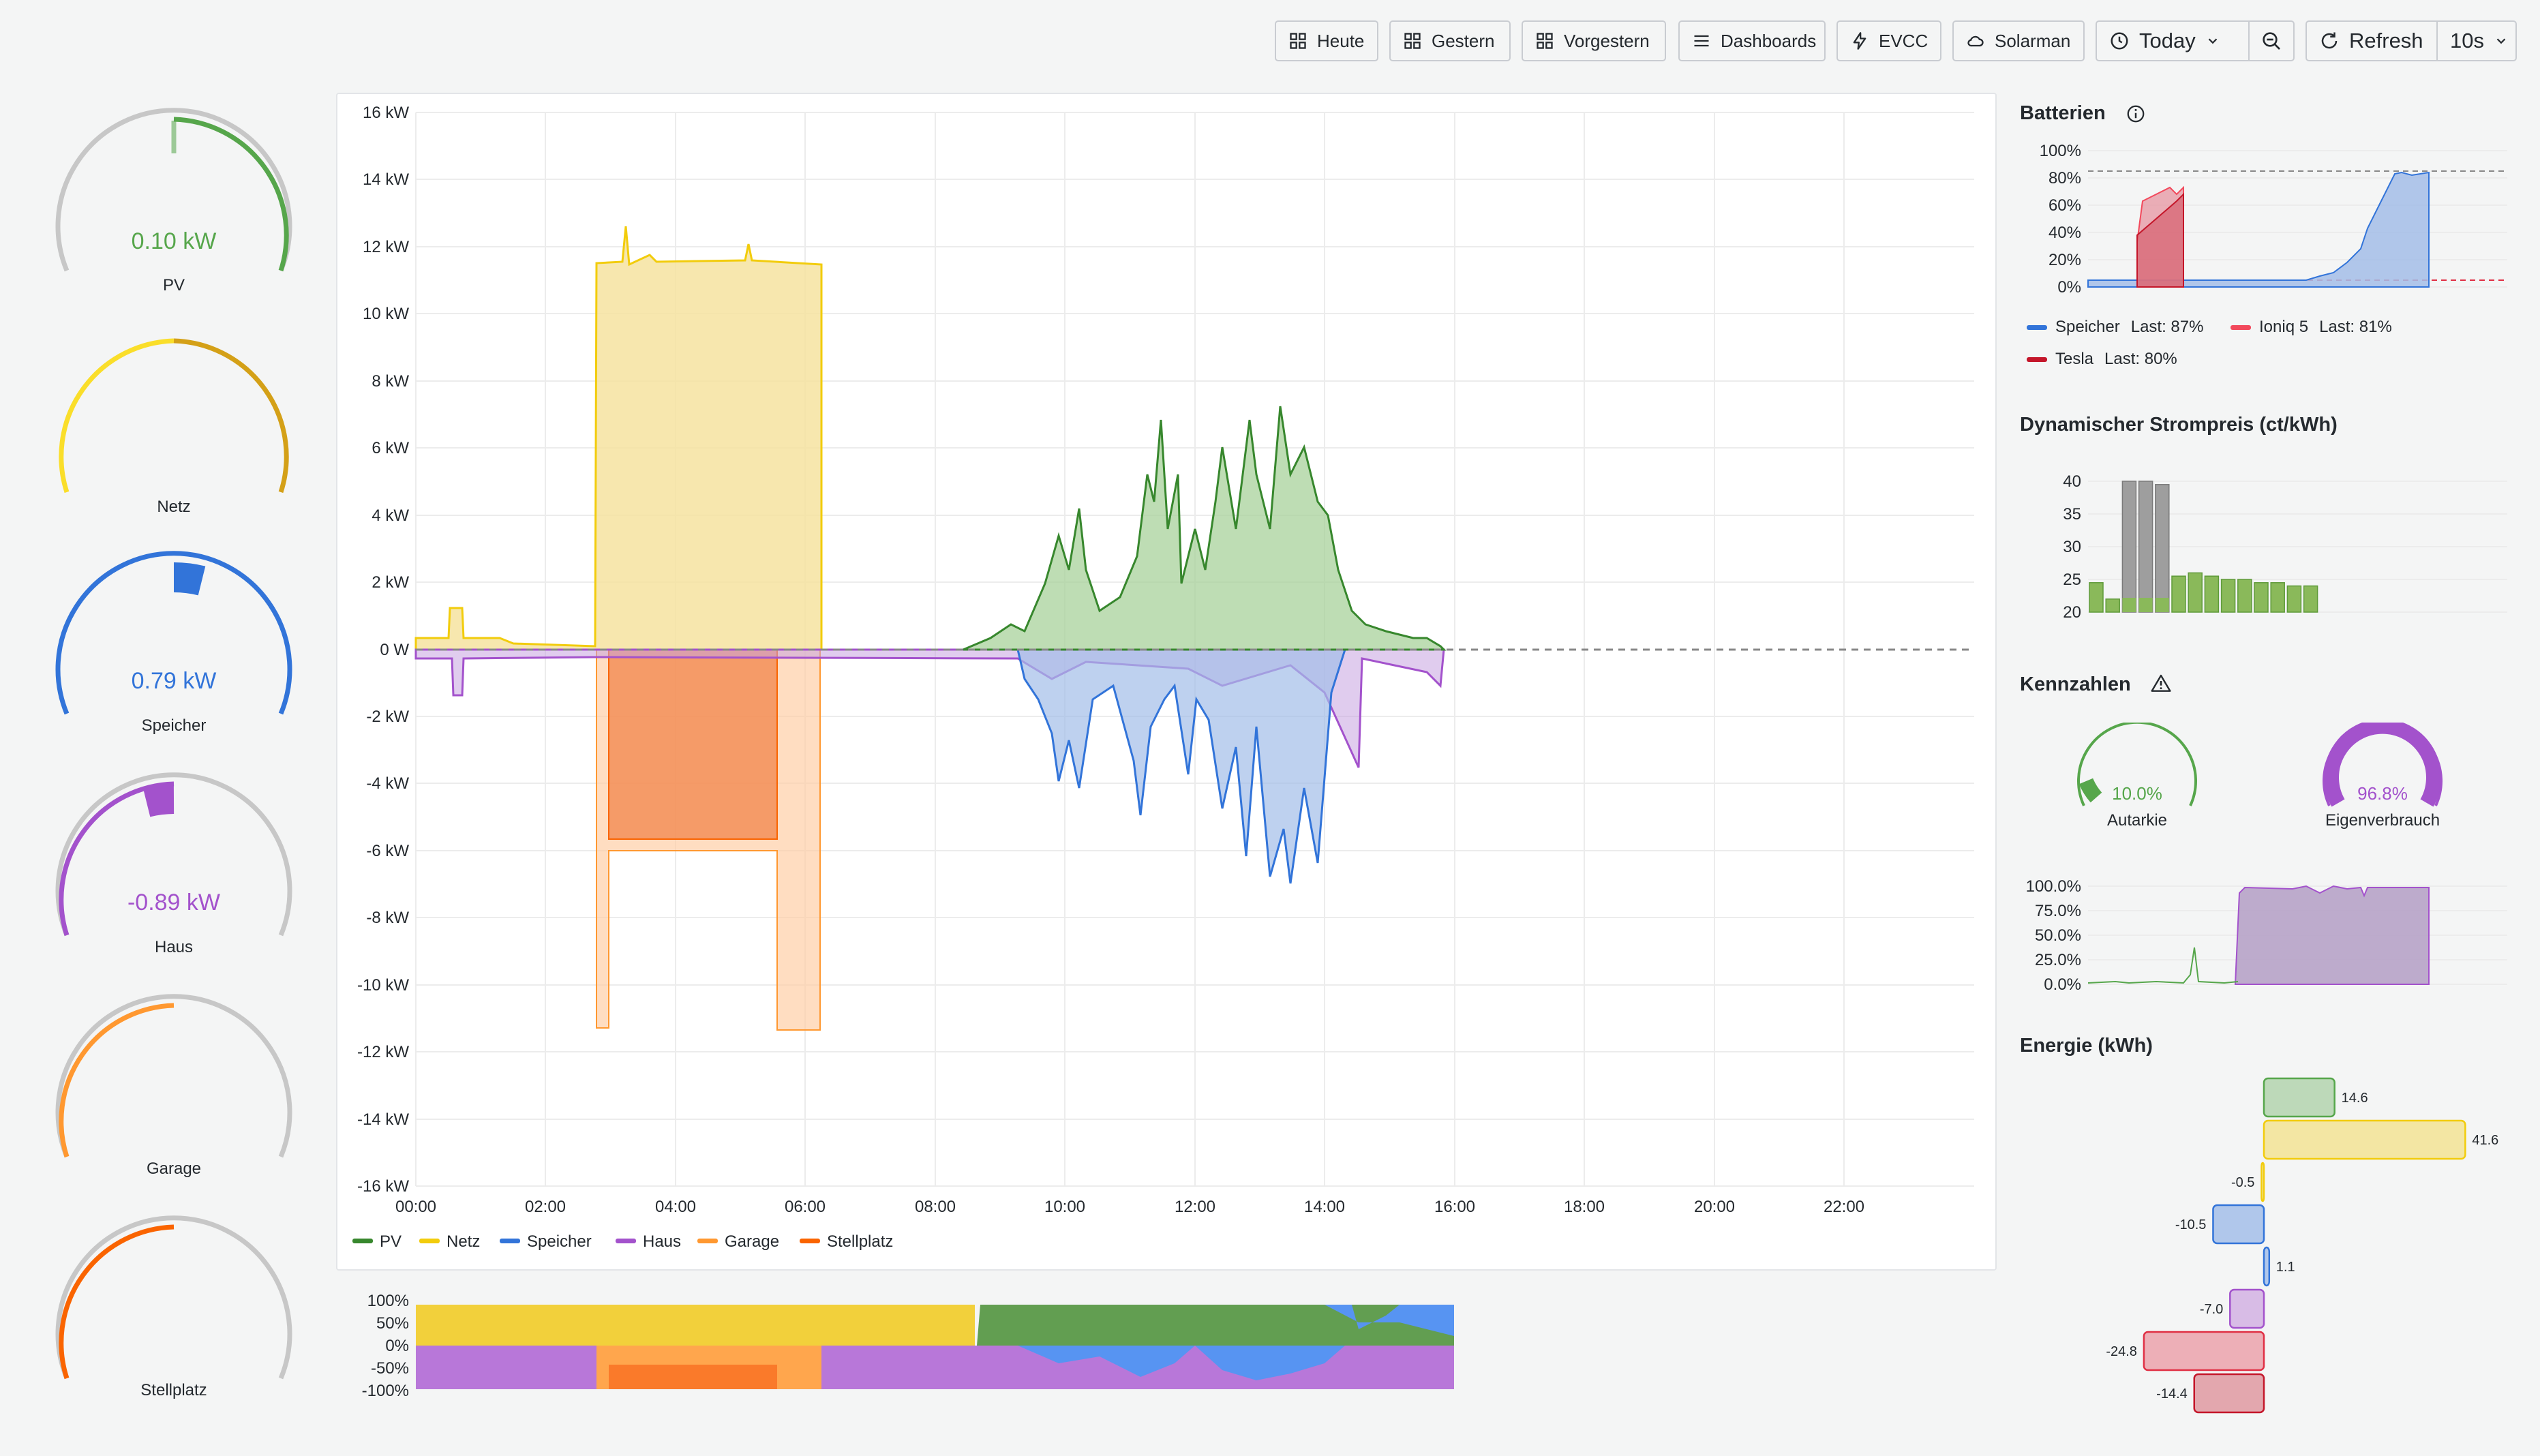  What do you see at coordinates (2102, 359) in the screenshot?
I see `legend-tesla-battery: Tesla Last: 80%` at bounding box center [2102, 359].